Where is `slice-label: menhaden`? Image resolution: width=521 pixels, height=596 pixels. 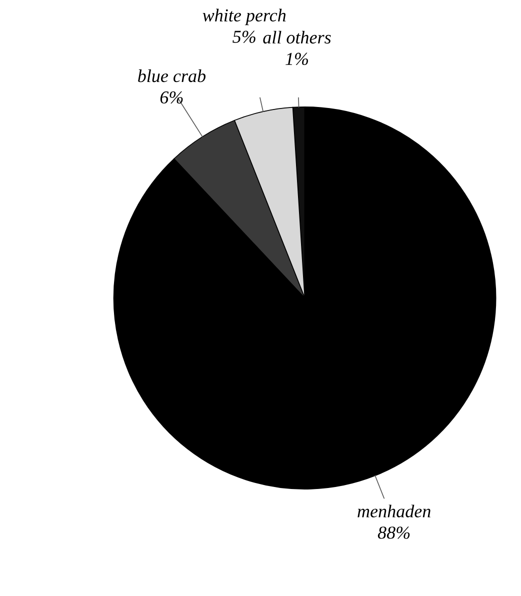 slice-label: menhaden is located at coordinates (394, 511).